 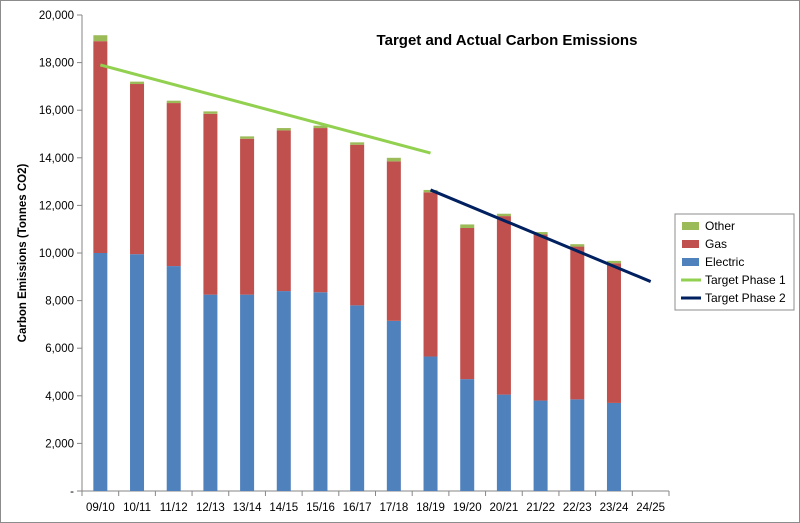 What do you see at coordinates (59, 349) in the screenshot?
I see `y-tick-label: 6,000` at bounding box center [59, 349].